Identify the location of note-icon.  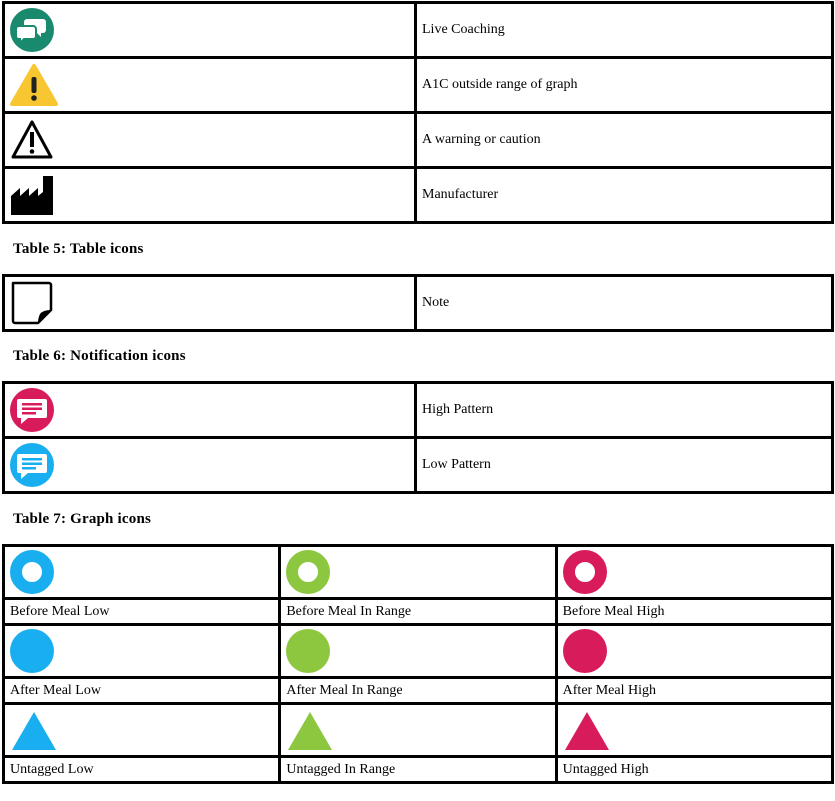
(32, 303).